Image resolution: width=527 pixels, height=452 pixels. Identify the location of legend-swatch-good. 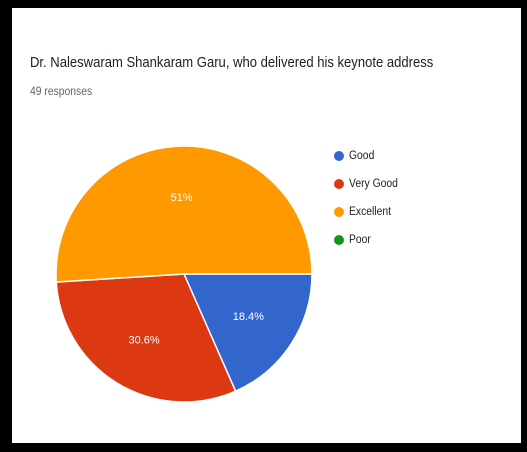
(339, 156).